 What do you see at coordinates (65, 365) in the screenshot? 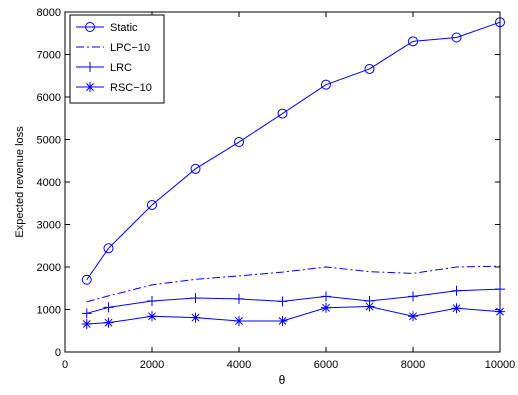
I see `x-tick-label: 0` at bounding box center [65, 365].